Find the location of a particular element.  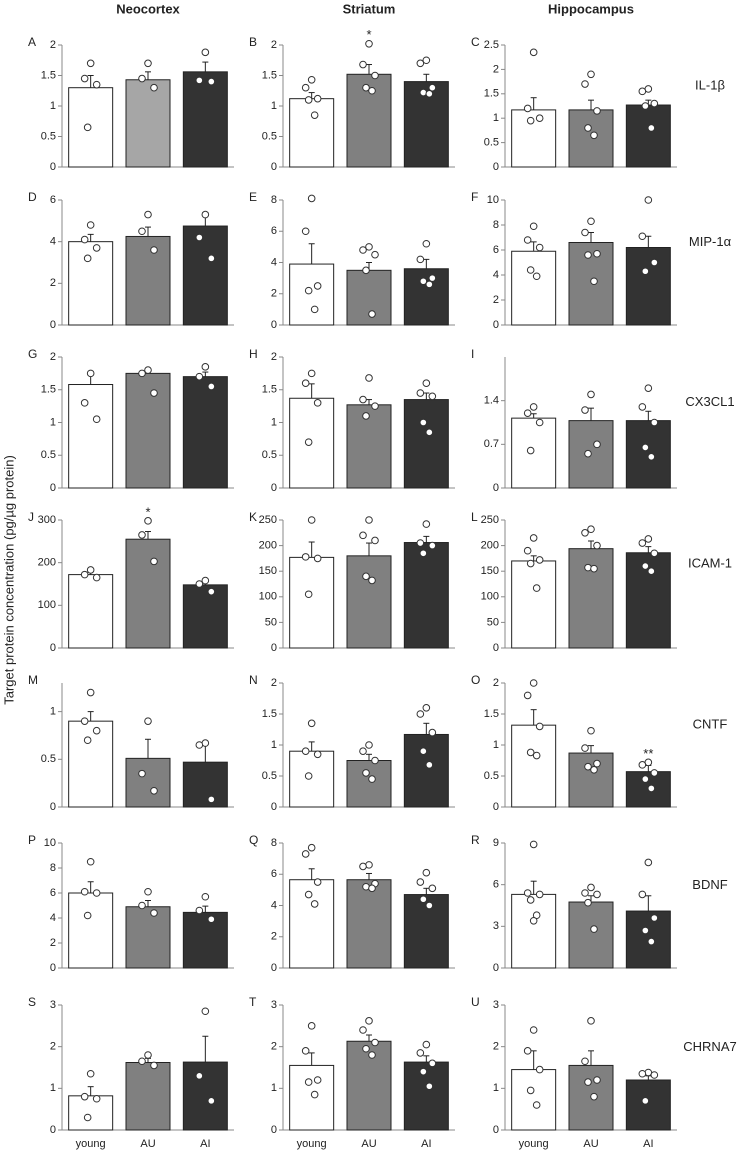

y-tick-label: 3 is located at coordinates (53, 1005).